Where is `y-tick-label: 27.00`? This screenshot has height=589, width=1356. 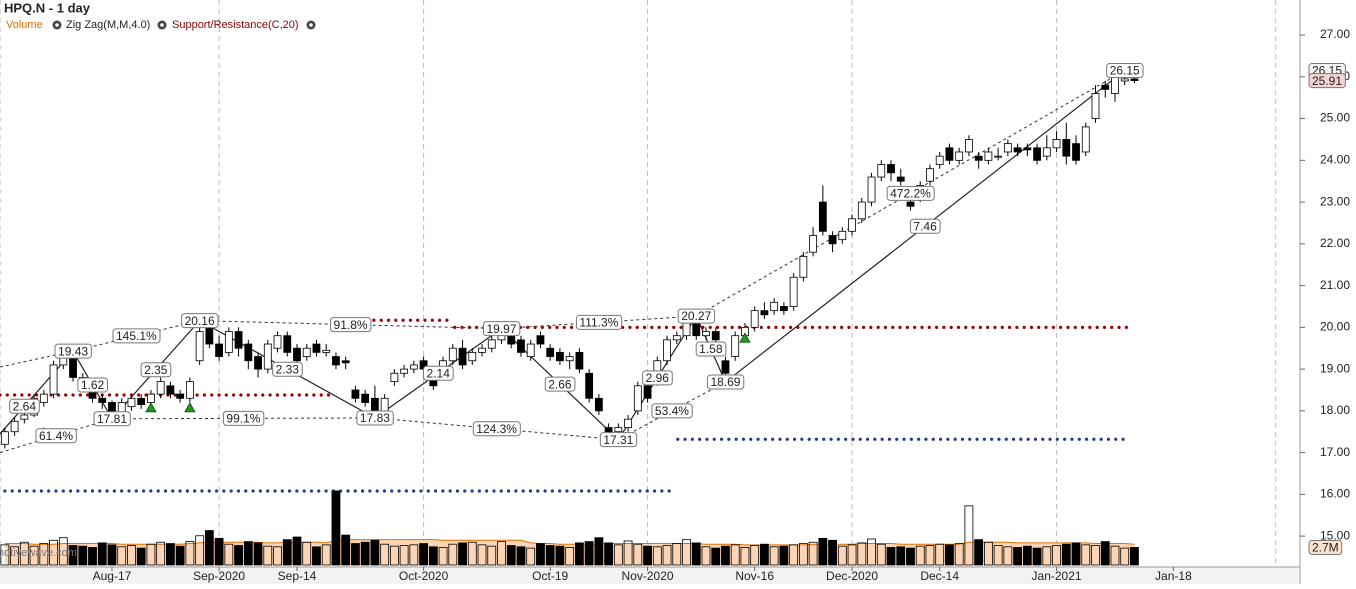
y-tick-label: 27.00 is located at coordinates (1335, 34).